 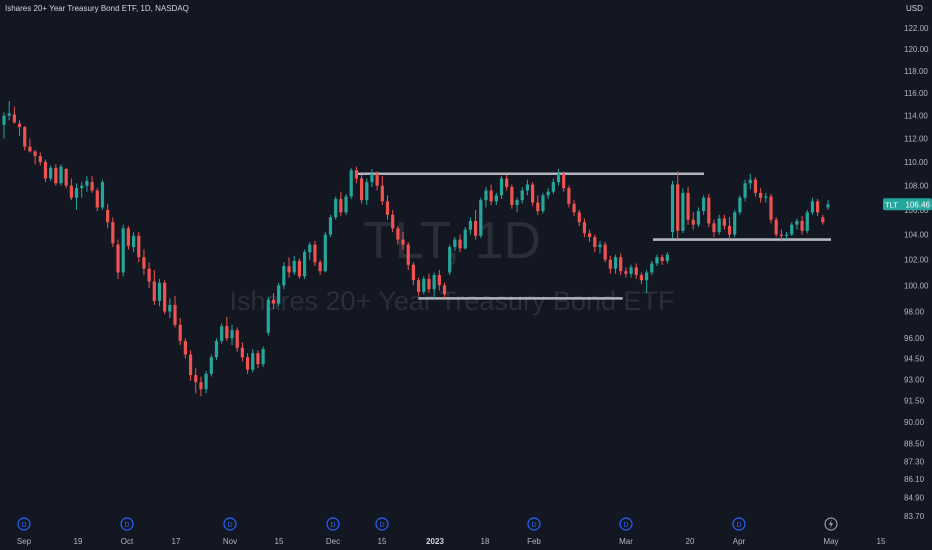 I want to click on watermark-name: Ishares 20+ Year Treasury Bond ETF, so click(x=452, y=301).